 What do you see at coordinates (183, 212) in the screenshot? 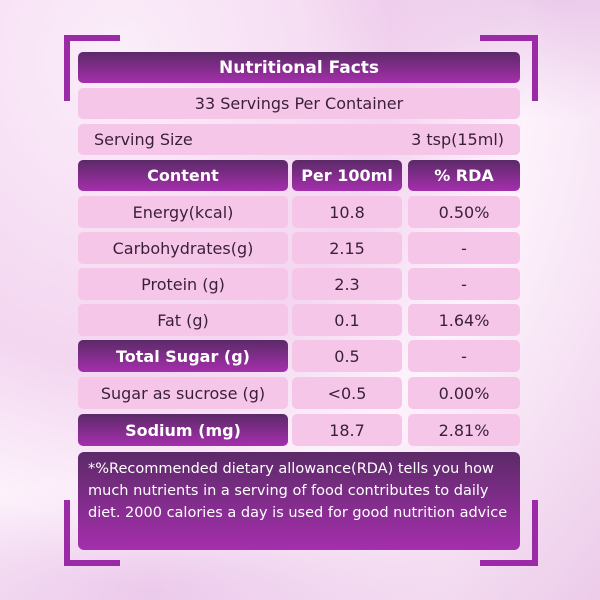
I see `nutrient-name: Energy(kcal)` at bounding box center [183, 212].